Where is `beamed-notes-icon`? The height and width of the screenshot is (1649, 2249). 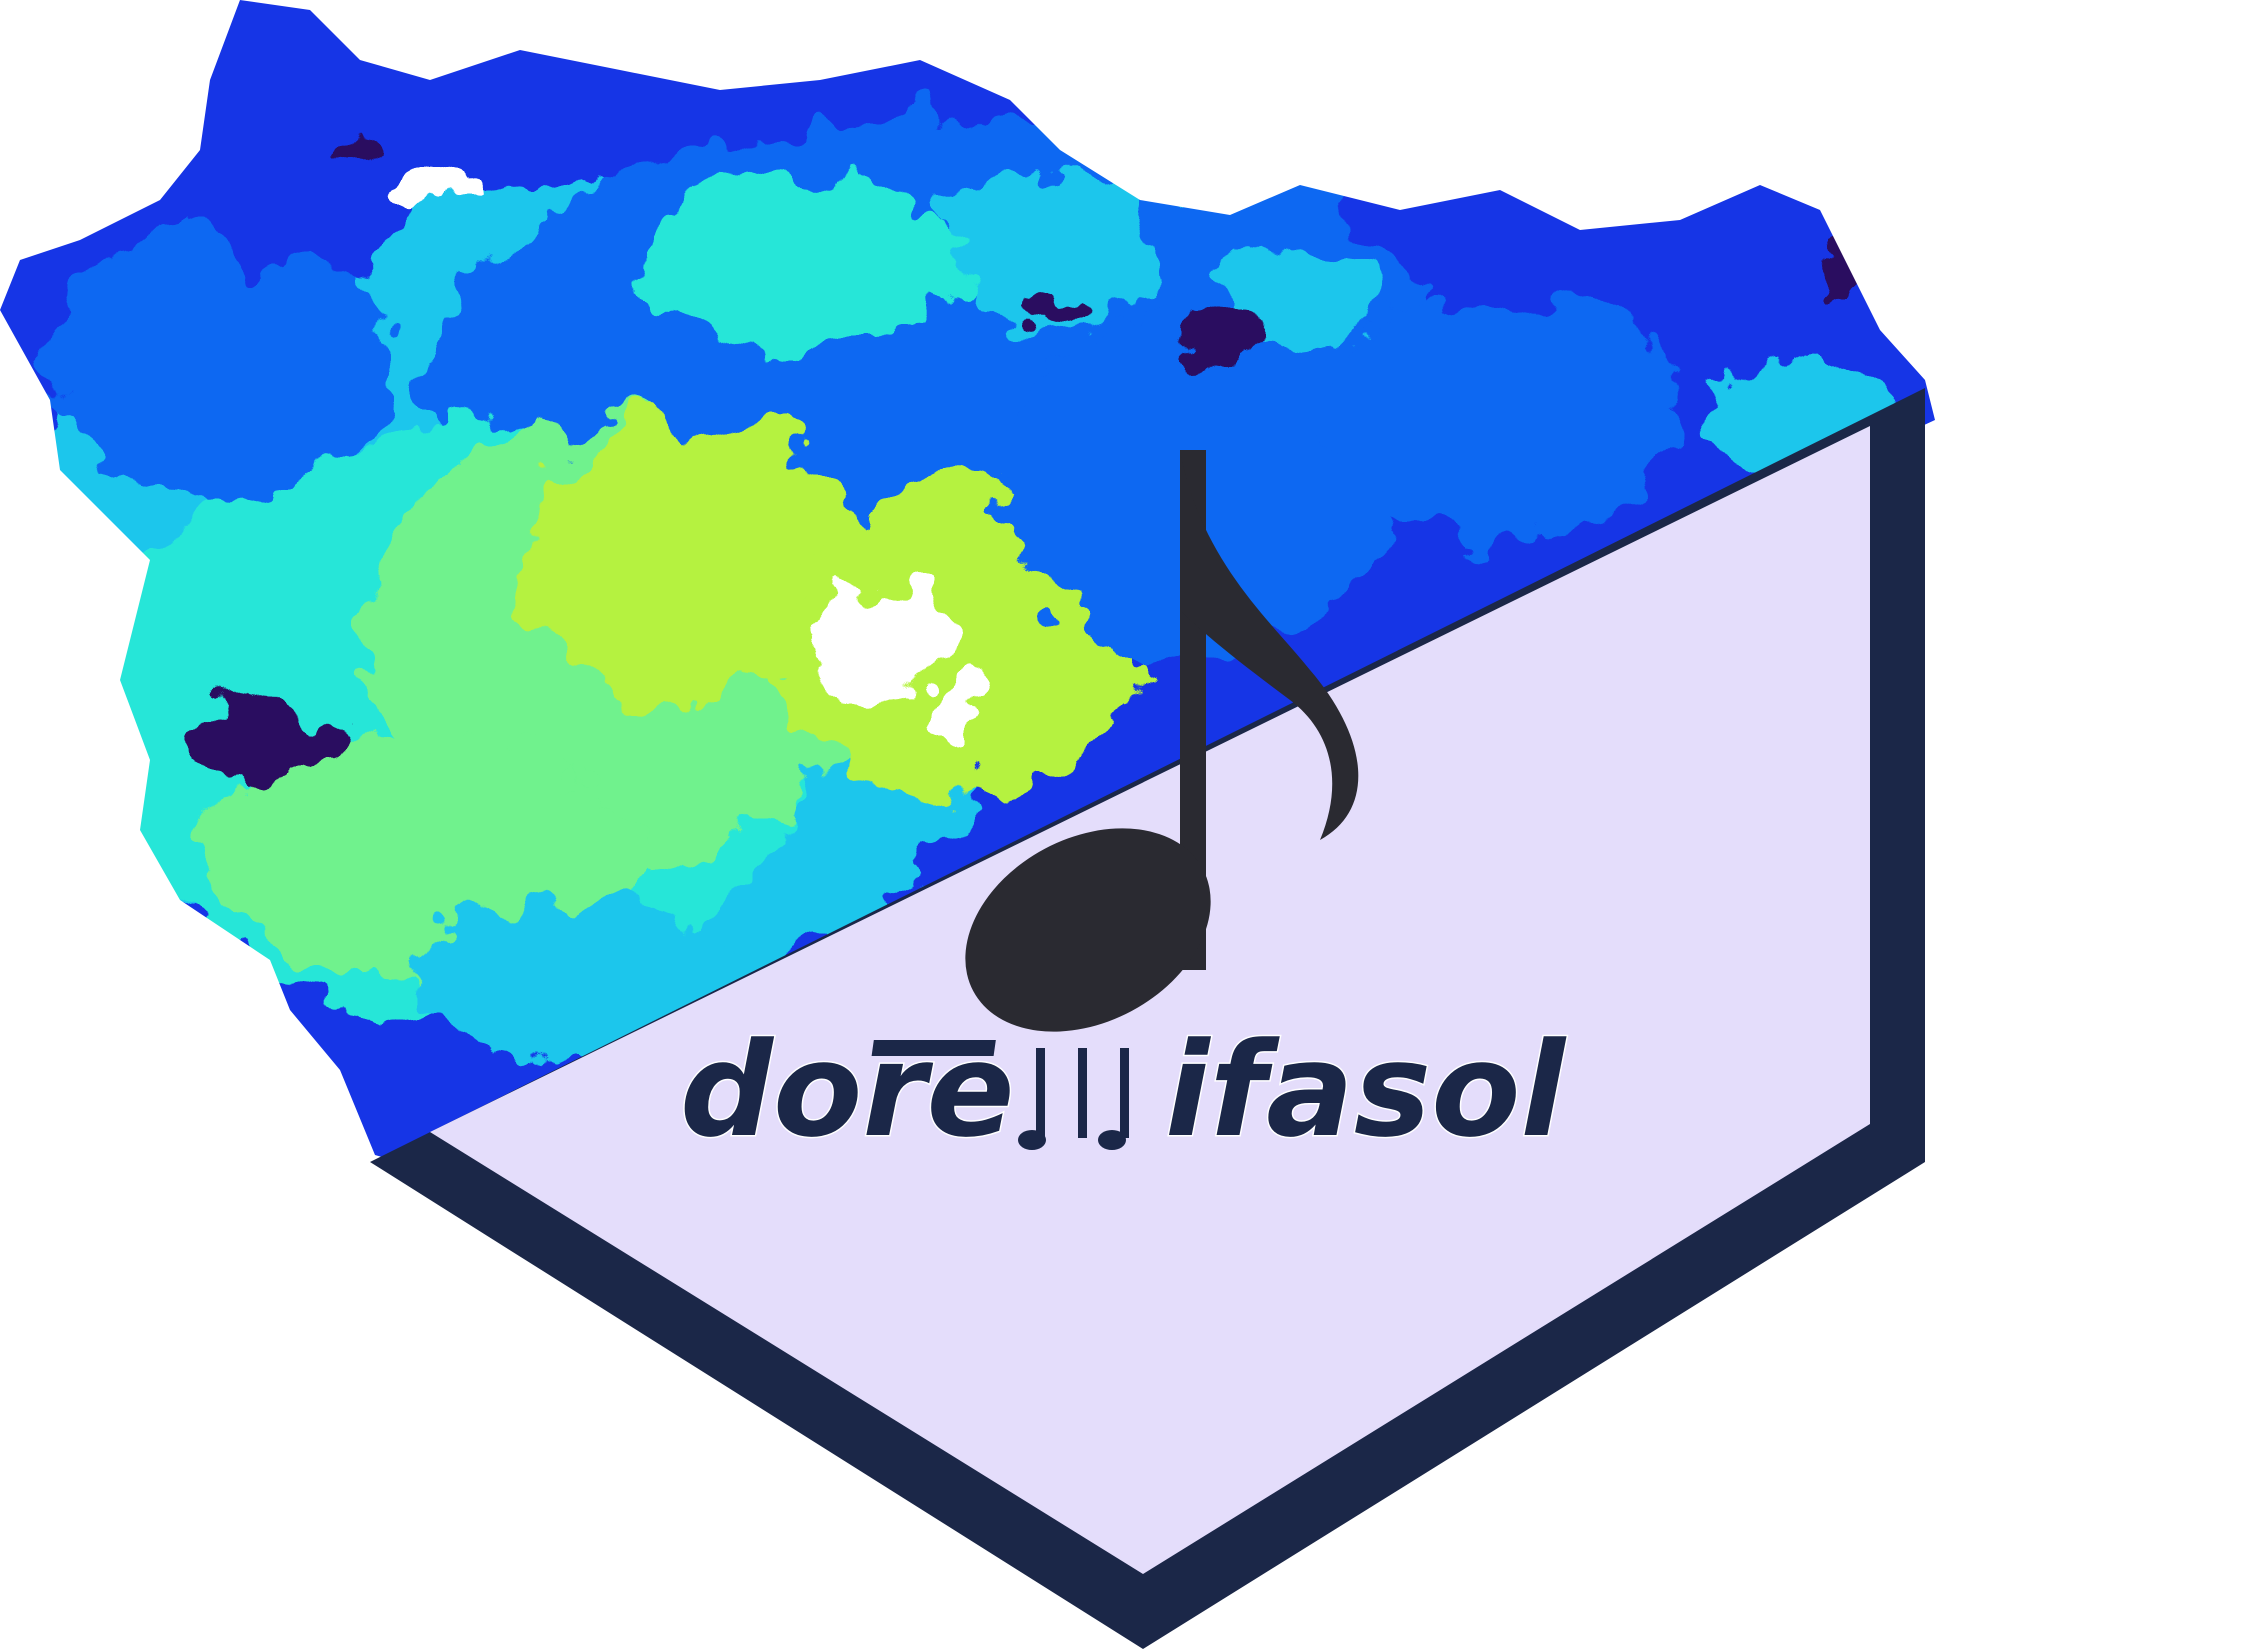
beamed-notes-icon is located at coordinates (1000, 1095).